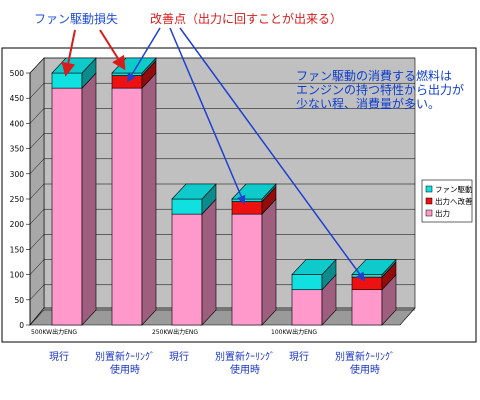 This screenshot has width=480, height=400. What do you see at coordinates (294, 332) in the screenshot?
I see `group-label: 100KW出力ENG` at bounding box center [294, 332].